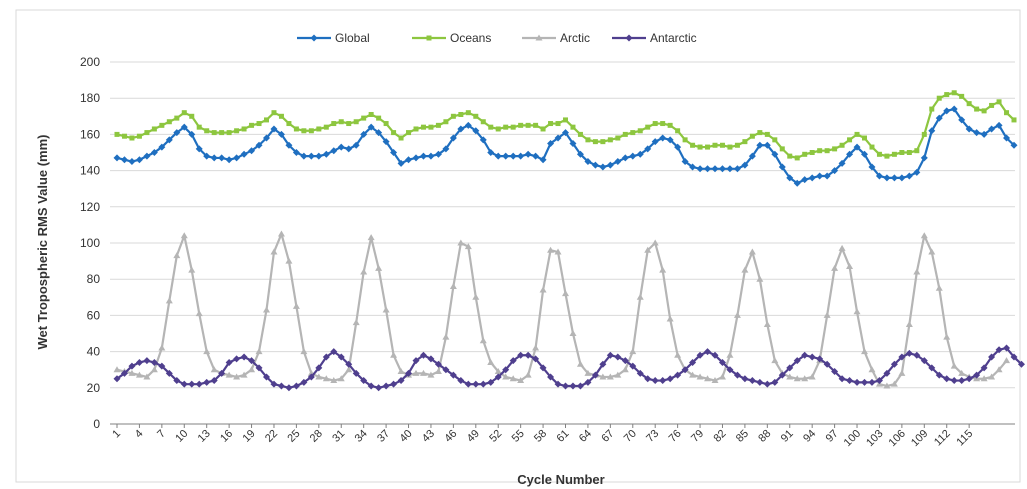 The width and height of the screenshot is (1027, 489). I want to click on legend-label-antarctic: Antarctic, so click(673, 38).